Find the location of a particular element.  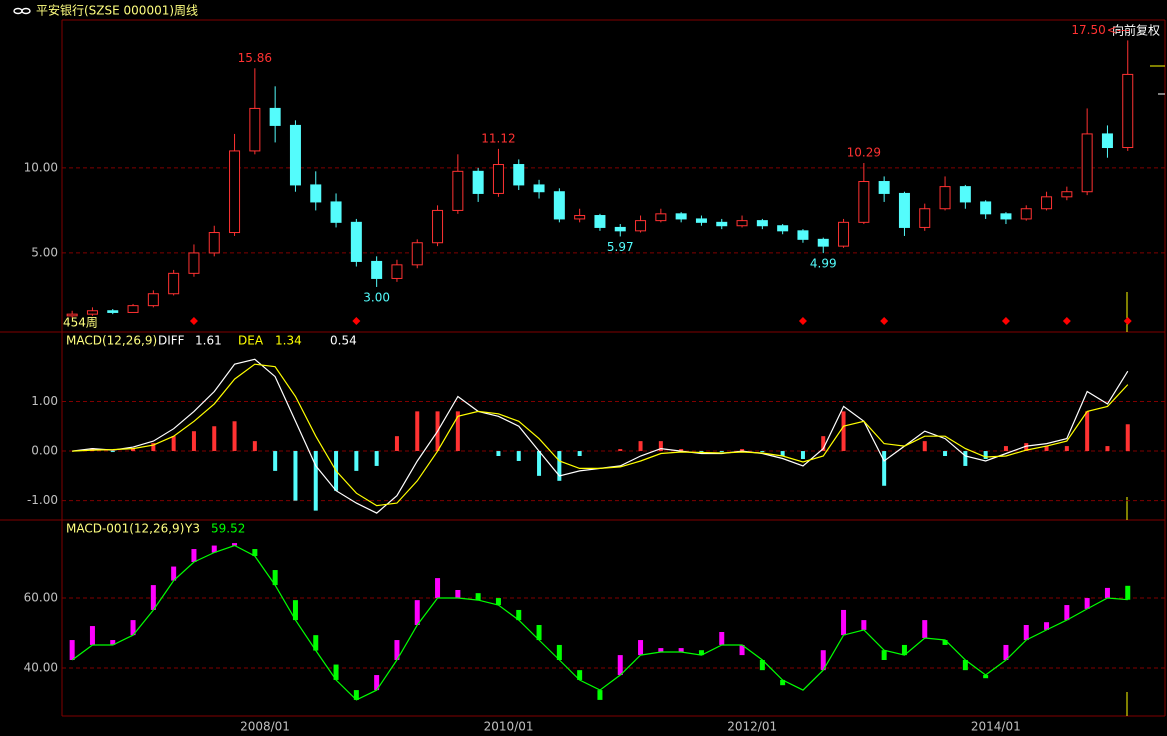

y-tick-label: 5.00 is located at coordinates (44, 252).